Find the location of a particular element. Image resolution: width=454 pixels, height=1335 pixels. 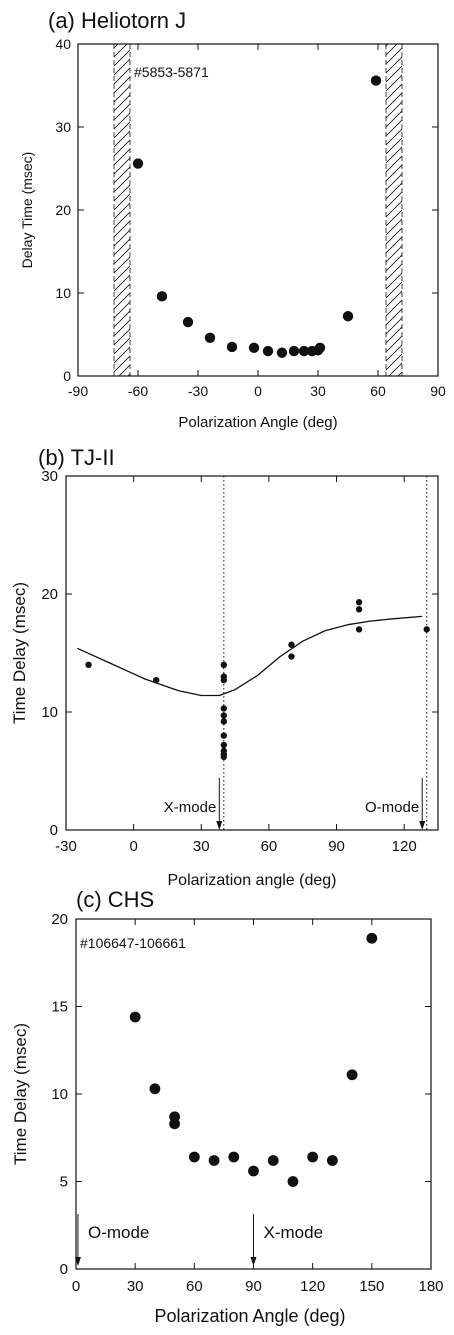

y-tick-label: 5 is located at coordinates (64, 1182).